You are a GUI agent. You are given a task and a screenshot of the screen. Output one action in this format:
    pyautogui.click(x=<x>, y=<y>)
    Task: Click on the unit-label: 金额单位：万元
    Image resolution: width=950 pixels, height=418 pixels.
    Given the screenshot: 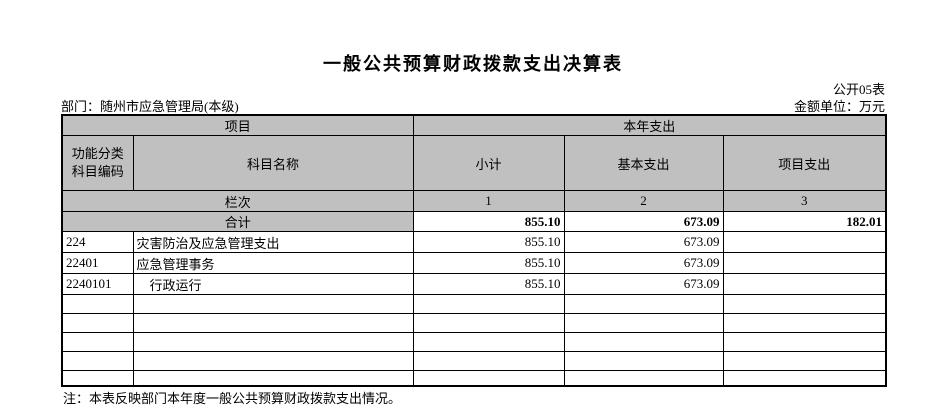 What is the action you would take?
    pyautogui.click(x=839, y=106)
    